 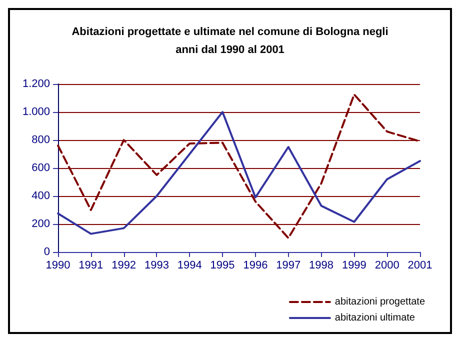 I want to click on x-tick-label: 1992, so click(x=124, y=266).